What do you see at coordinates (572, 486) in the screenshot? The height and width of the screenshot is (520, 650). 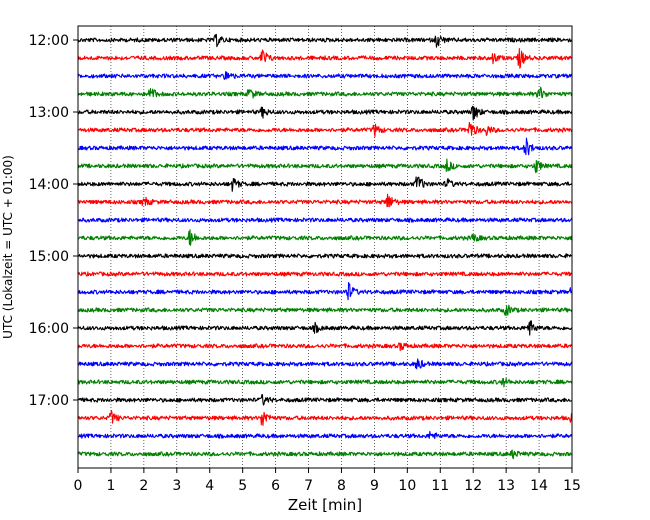 I see `x-tick-label: 15` at bounding box center [572, 486].